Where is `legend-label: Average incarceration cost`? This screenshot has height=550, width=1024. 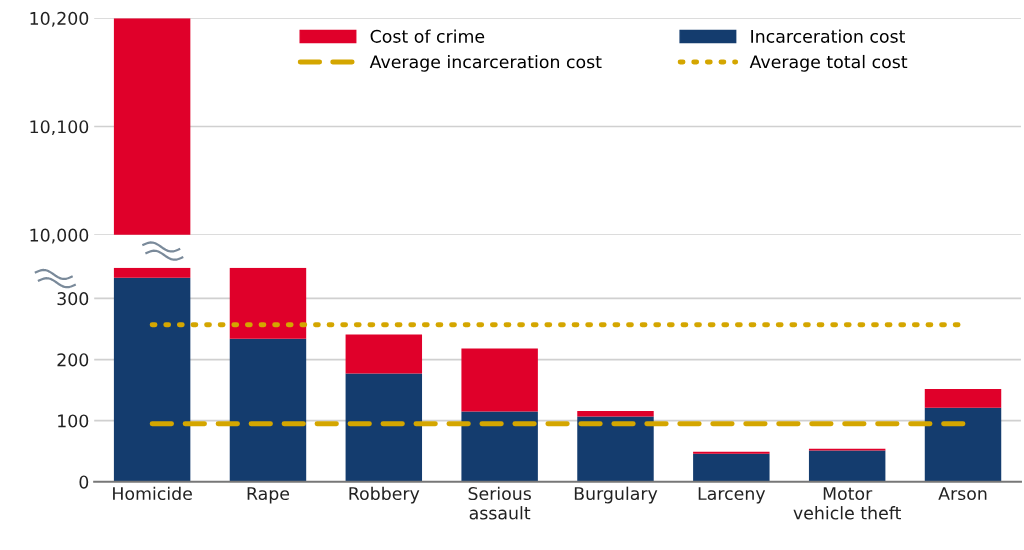
legend-label: Average incarceration cost is located at coordinates (485, 63).